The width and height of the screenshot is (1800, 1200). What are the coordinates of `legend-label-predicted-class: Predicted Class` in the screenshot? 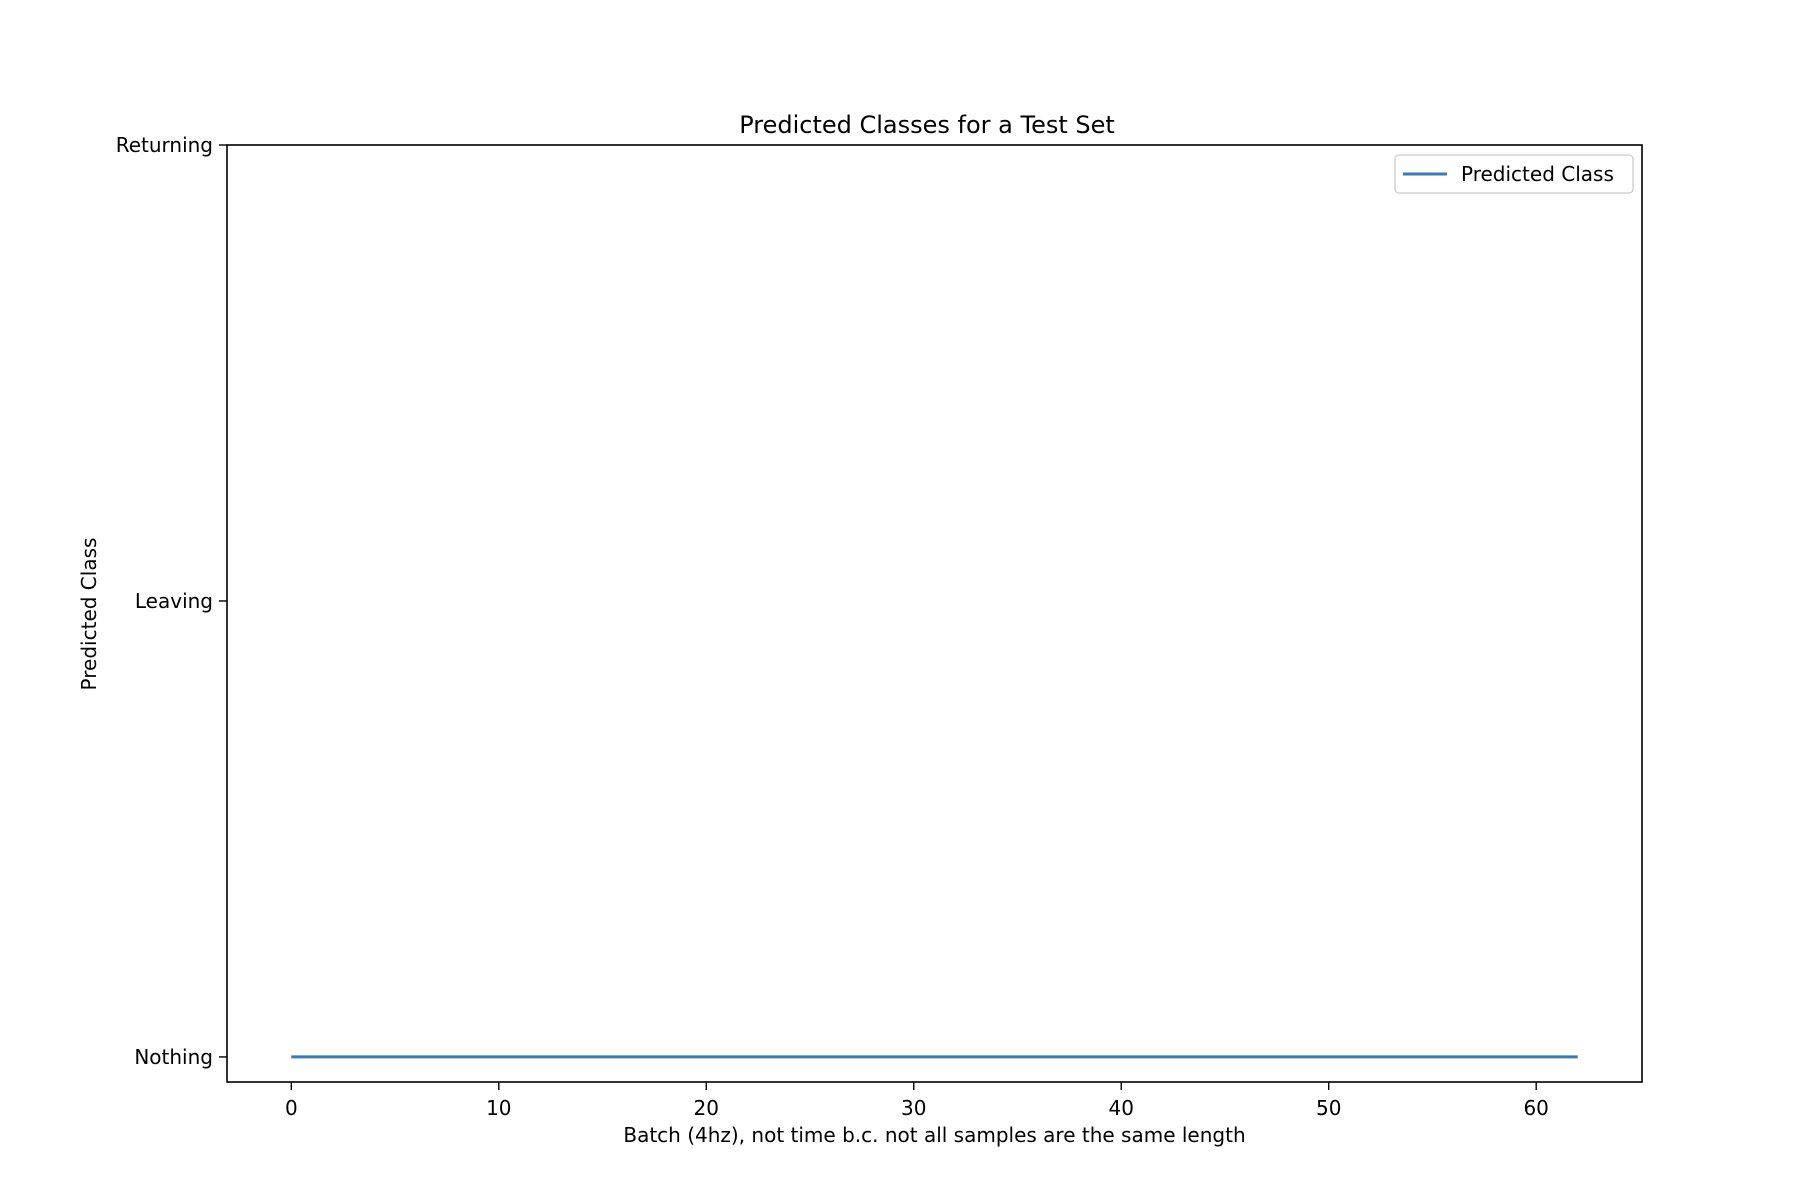 It's located at (1537, 174).